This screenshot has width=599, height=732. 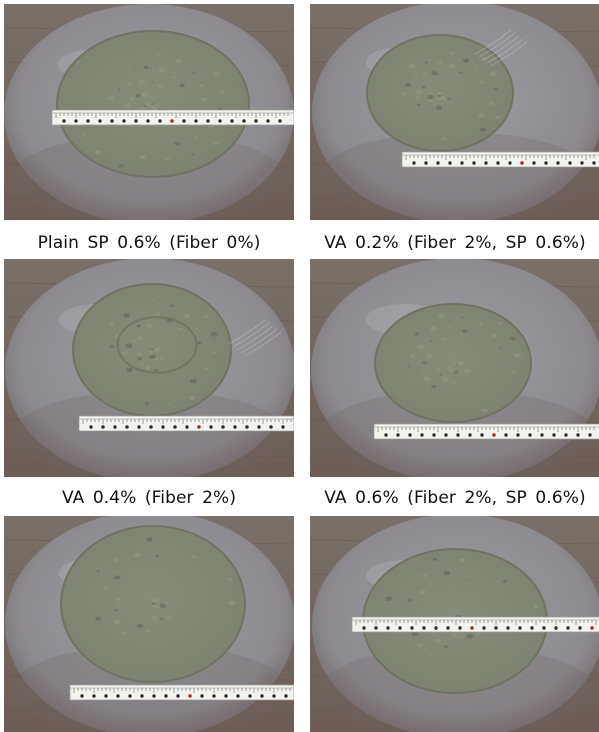 I want to click on caption-plain-sp: Plain SP 0.6% (Fiber 0%), so click(x=149, y=243).